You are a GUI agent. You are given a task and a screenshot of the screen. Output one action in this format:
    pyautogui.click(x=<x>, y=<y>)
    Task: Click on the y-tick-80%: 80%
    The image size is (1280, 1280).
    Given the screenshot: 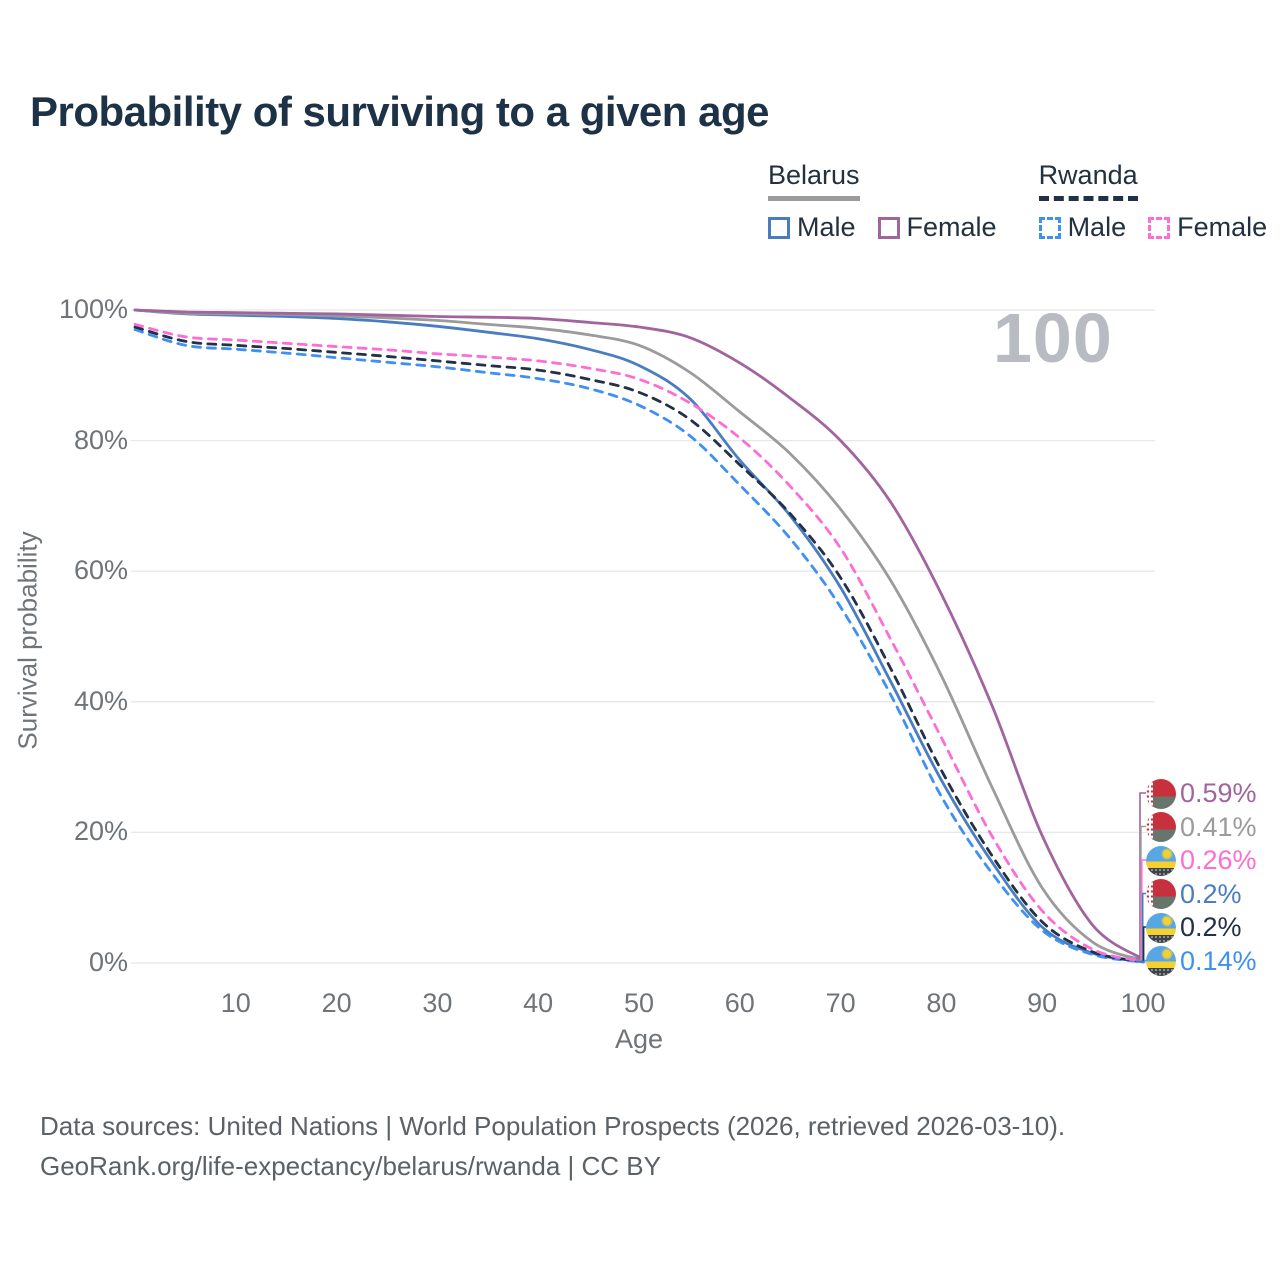 What is the action you would take?
    pyautogui.click(x=100, y=439)
    